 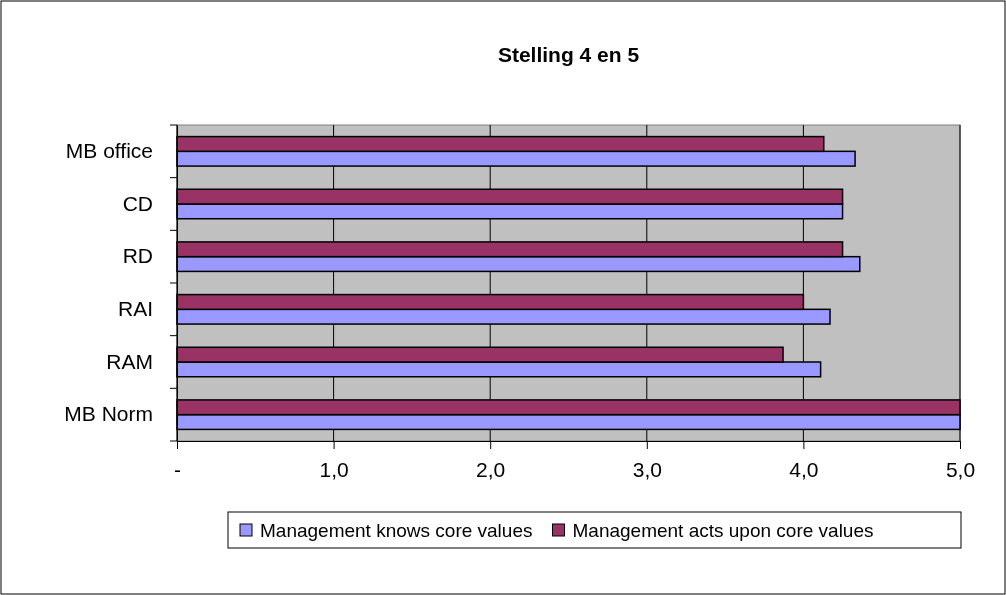 I want to click on x-tick-label: -, so click(x=177, y=470).